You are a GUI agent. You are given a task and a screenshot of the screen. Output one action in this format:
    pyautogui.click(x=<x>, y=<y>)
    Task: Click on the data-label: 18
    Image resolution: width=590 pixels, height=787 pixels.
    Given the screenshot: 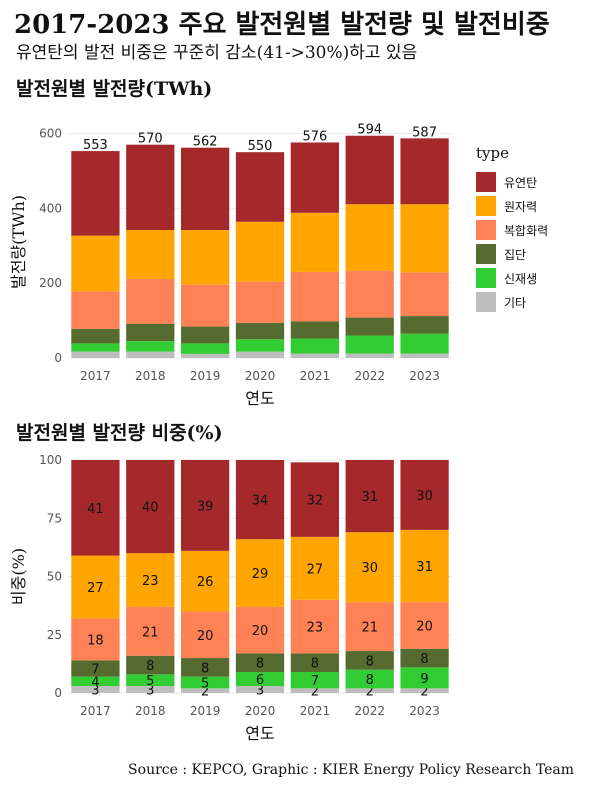 What is the action you would take?
    pyautogui.click(x=95, y=640)
    